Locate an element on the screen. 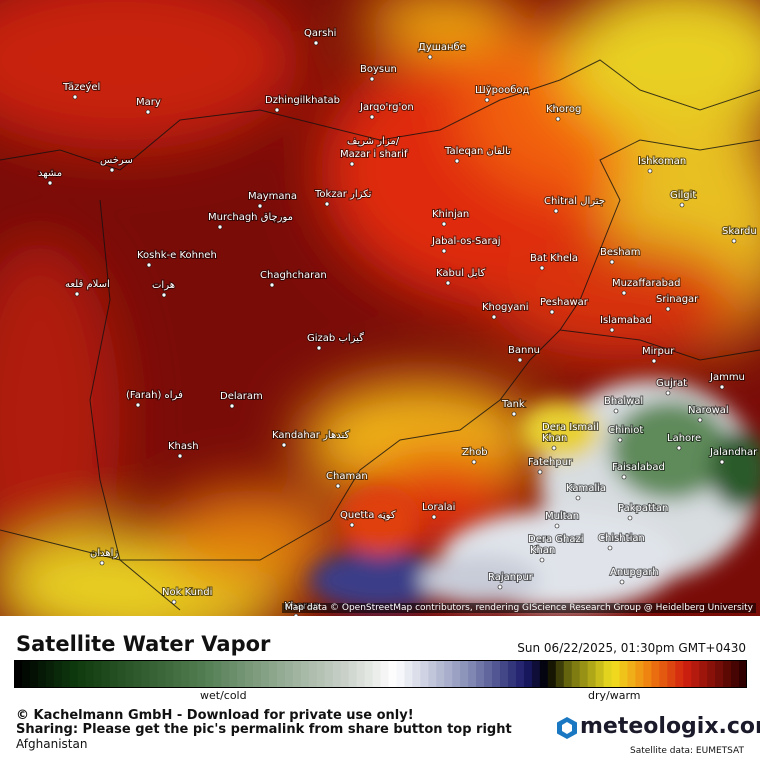  city-label: Душанбе is located at coordinates (442, 47).